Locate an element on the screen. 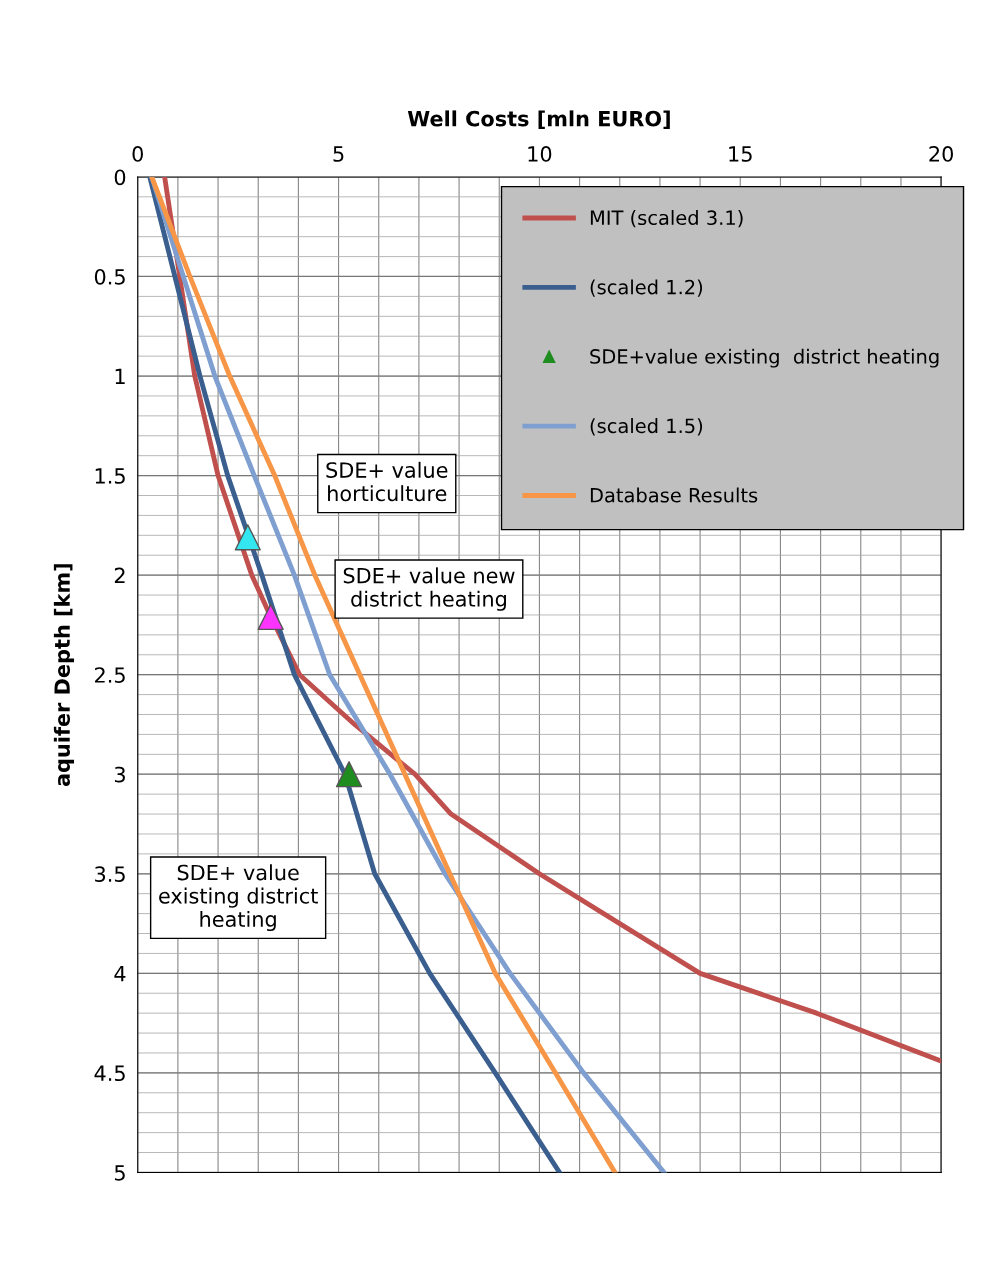 The width and height of the screenshot is (998, 1273). legend-label: (scaled 1.5) is located at coordinates (646, 427).